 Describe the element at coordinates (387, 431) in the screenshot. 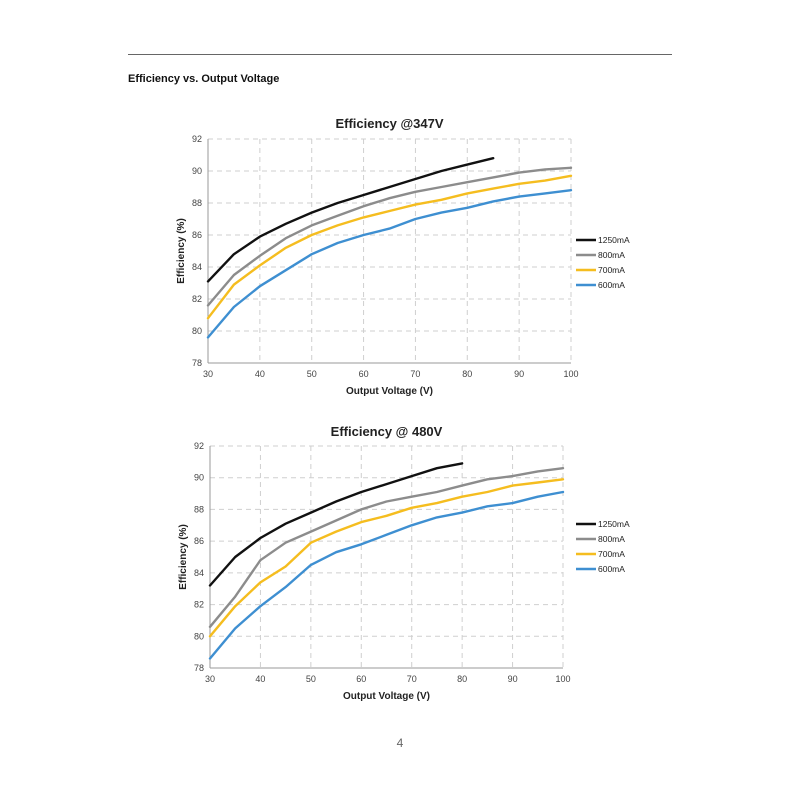

I see `chart-title: Efficiency @ 480V` at that location.